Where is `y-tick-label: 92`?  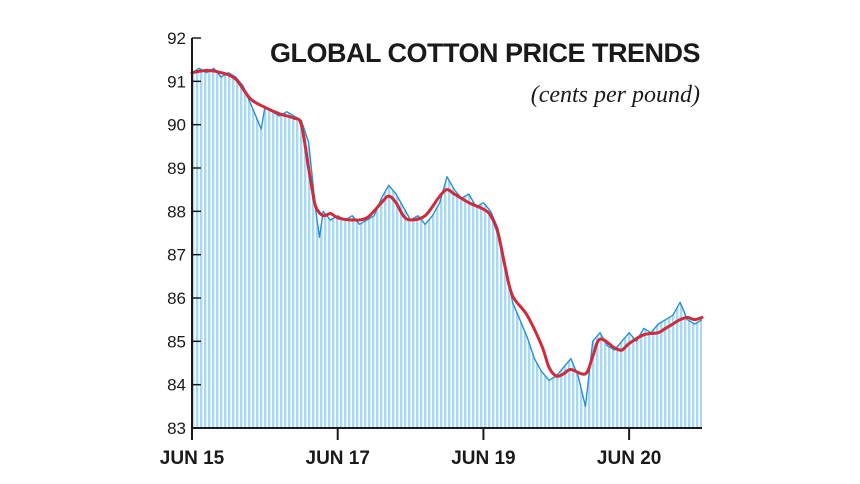
y-tick-label: 92 is located at coordinates (176, 38).